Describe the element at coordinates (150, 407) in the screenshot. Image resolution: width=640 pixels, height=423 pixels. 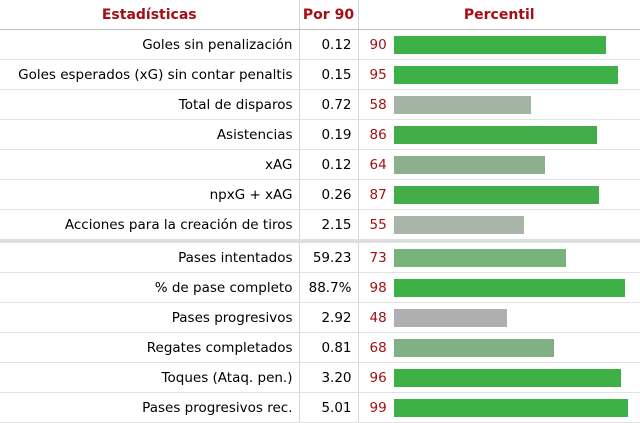
I see `stat-name: Pases progresivos rec.` at that location.